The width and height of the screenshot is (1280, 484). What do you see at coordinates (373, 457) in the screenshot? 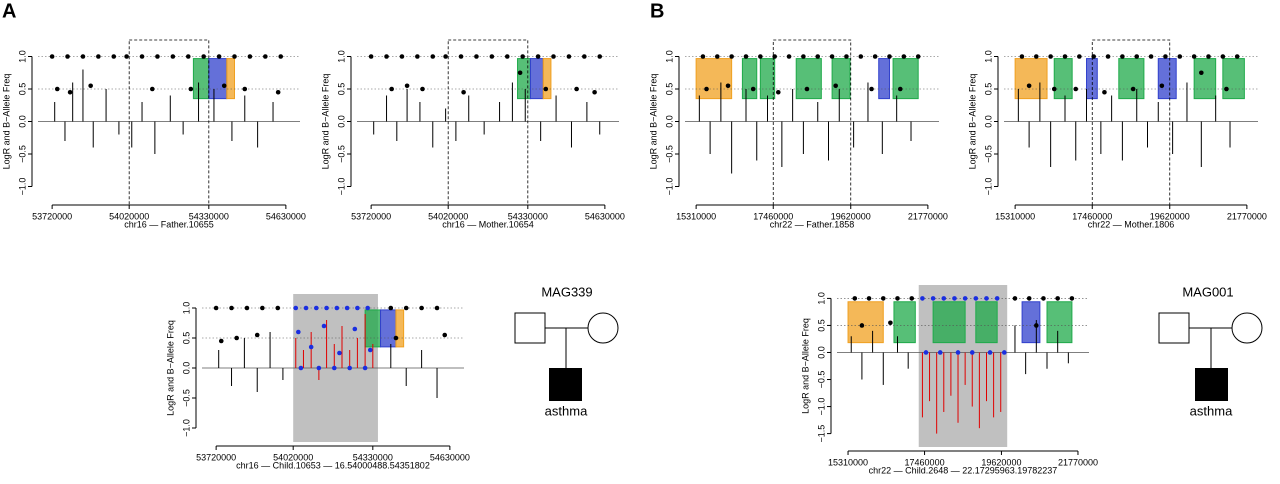
I see `x-tick-label: 54330000` at bounding box center [373, 457].